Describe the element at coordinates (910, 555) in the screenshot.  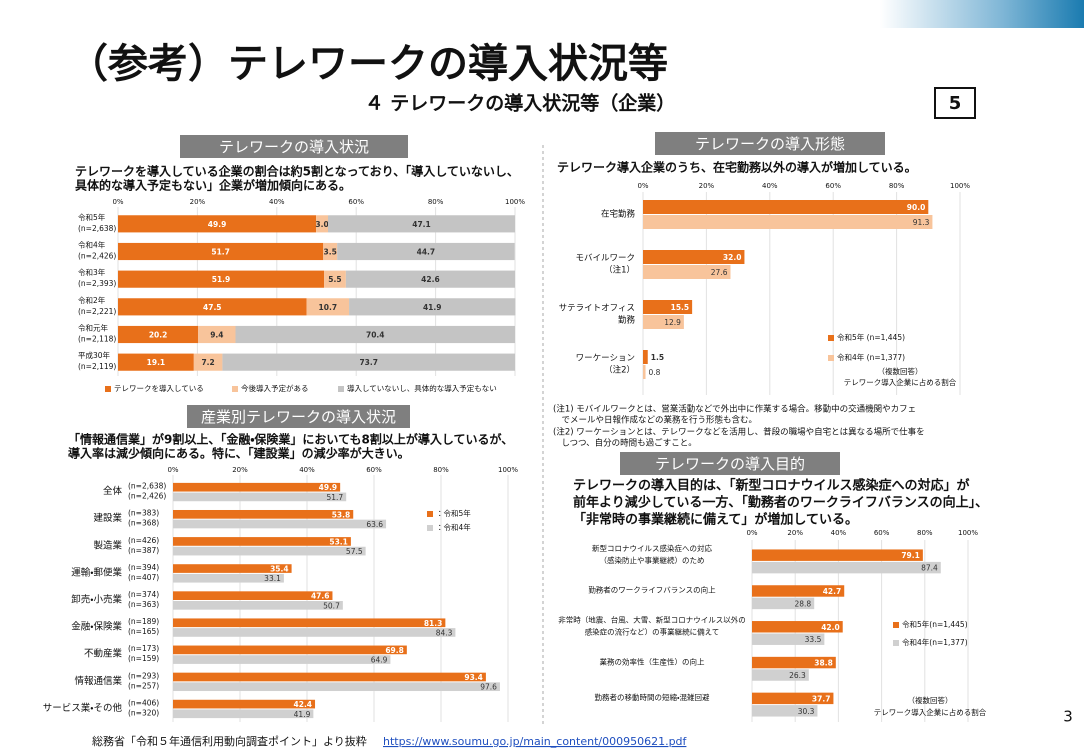
I see `value-label: 79.1` at that location.